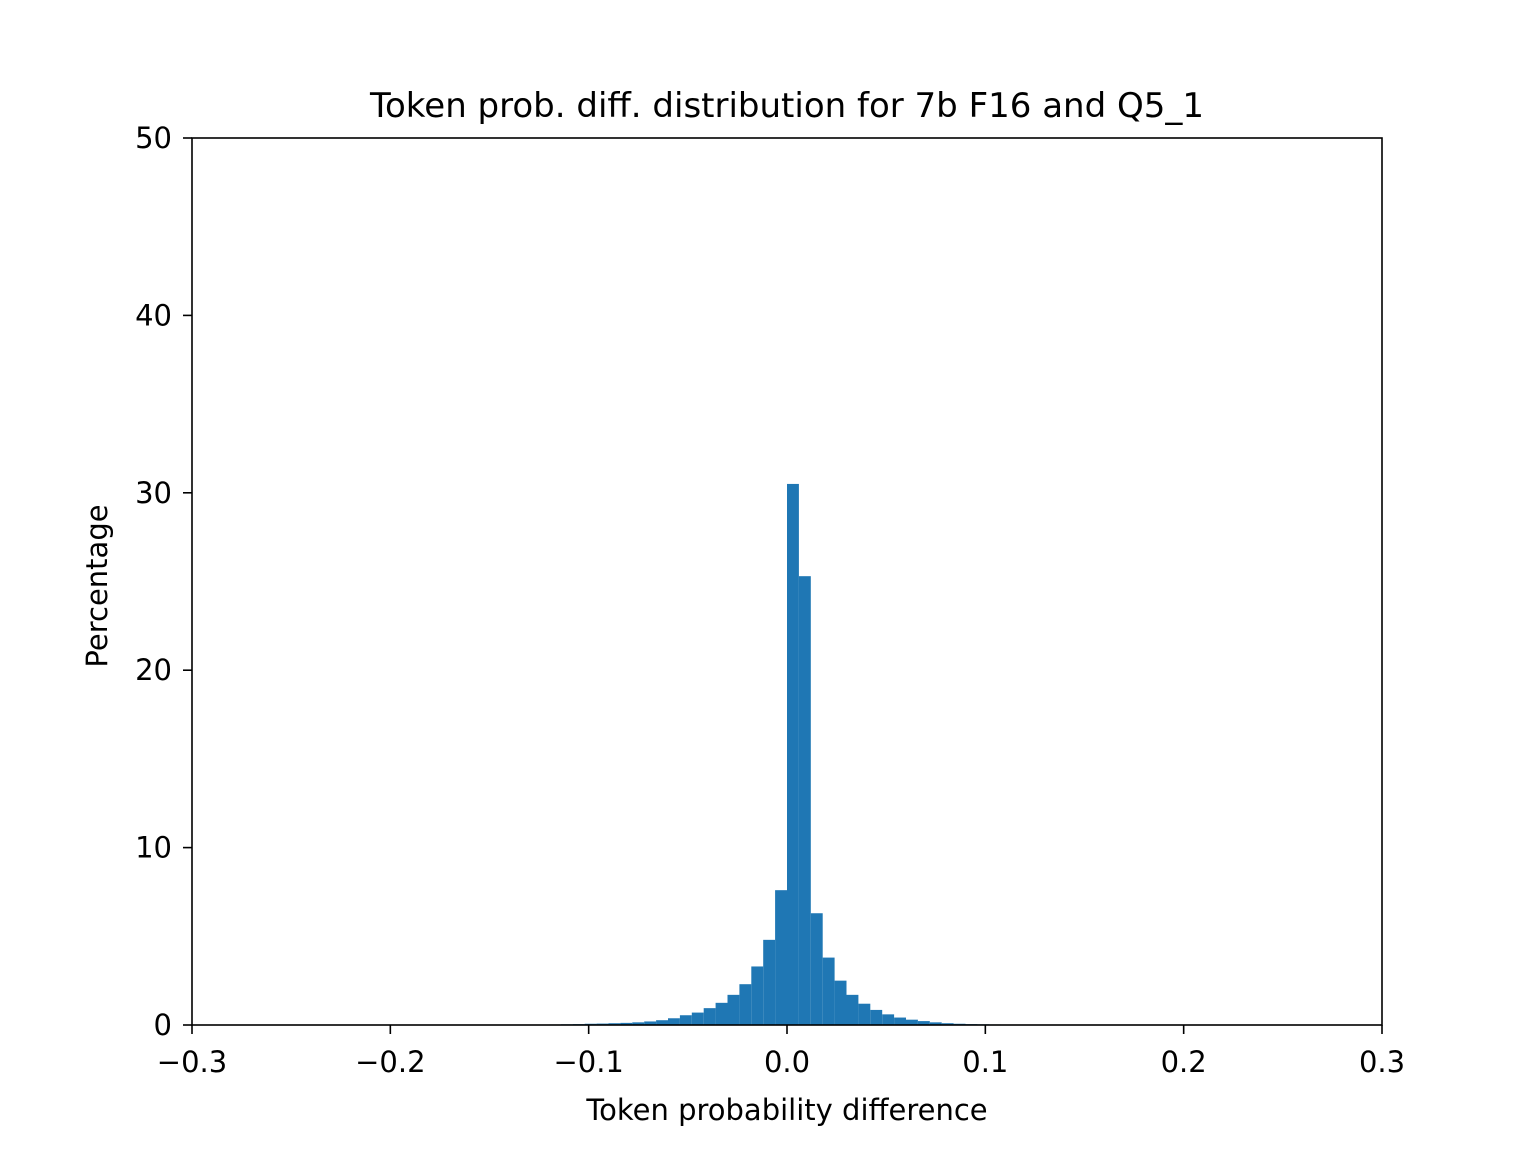 Image resolution: width=1536 pixels, height=1152 pixels. What do you see at coordinates (153, 493) in the screenshot?
I see `y-tick-label: 30` at bounding box center [153, 493].